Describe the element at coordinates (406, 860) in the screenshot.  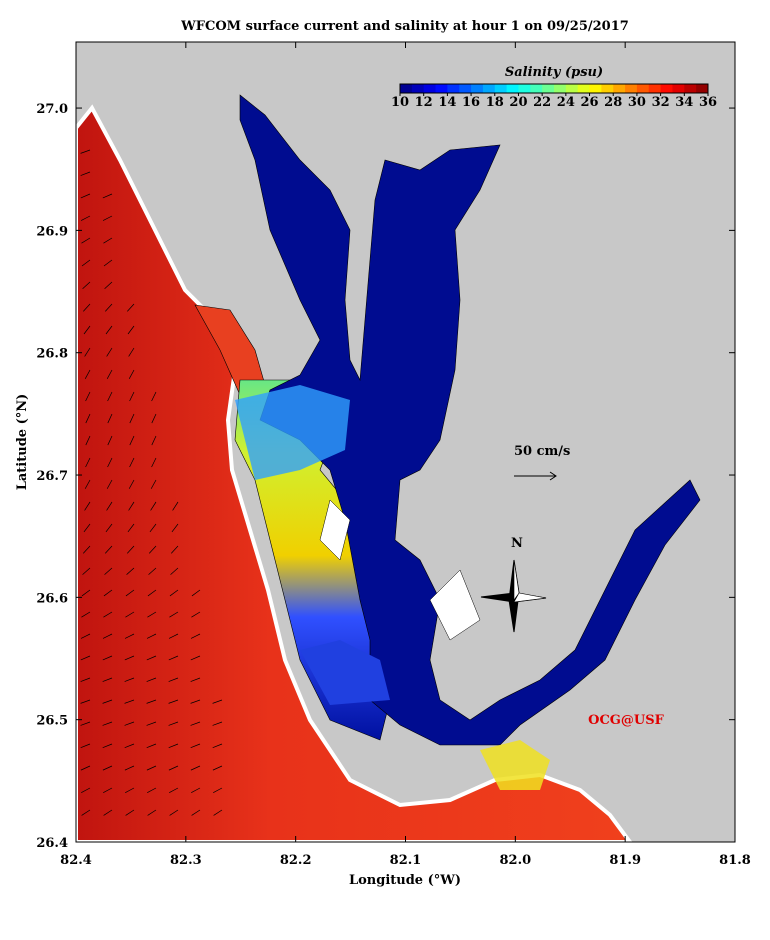
I see `x-tick-label: 82.1` at that location.